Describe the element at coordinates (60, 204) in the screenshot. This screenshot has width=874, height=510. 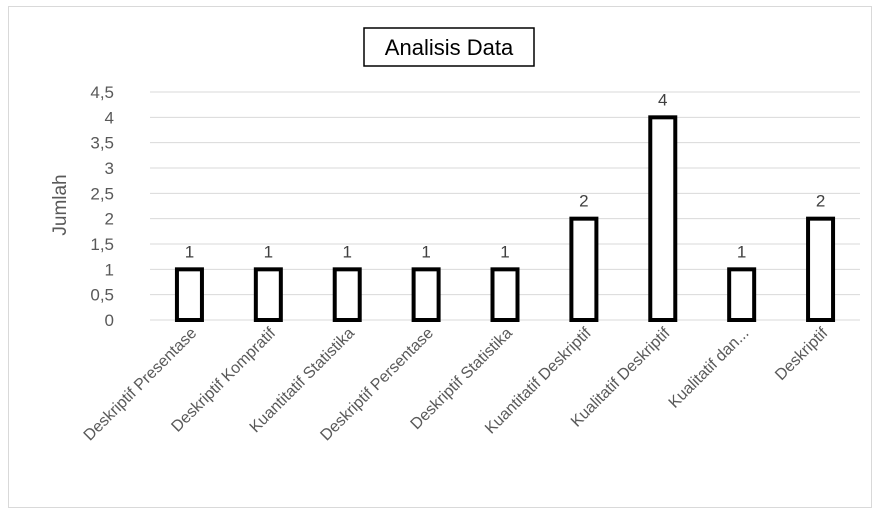
I see `y-axis-label: Jumlah` at that location.